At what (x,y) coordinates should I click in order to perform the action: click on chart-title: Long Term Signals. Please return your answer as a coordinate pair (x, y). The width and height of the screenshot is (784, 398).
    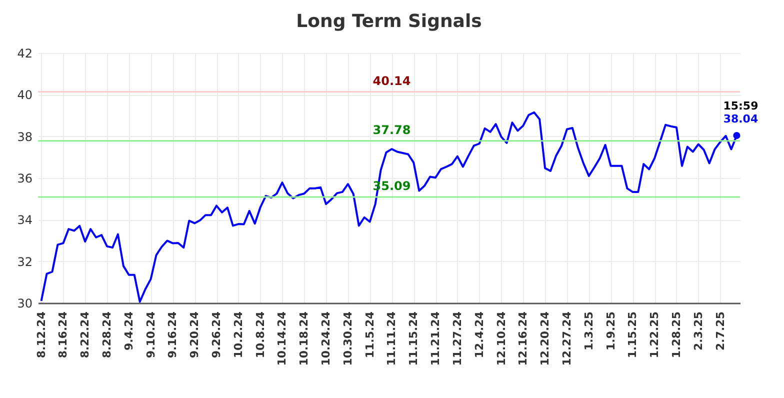
    Looking at the image, I should click on (389, 21).